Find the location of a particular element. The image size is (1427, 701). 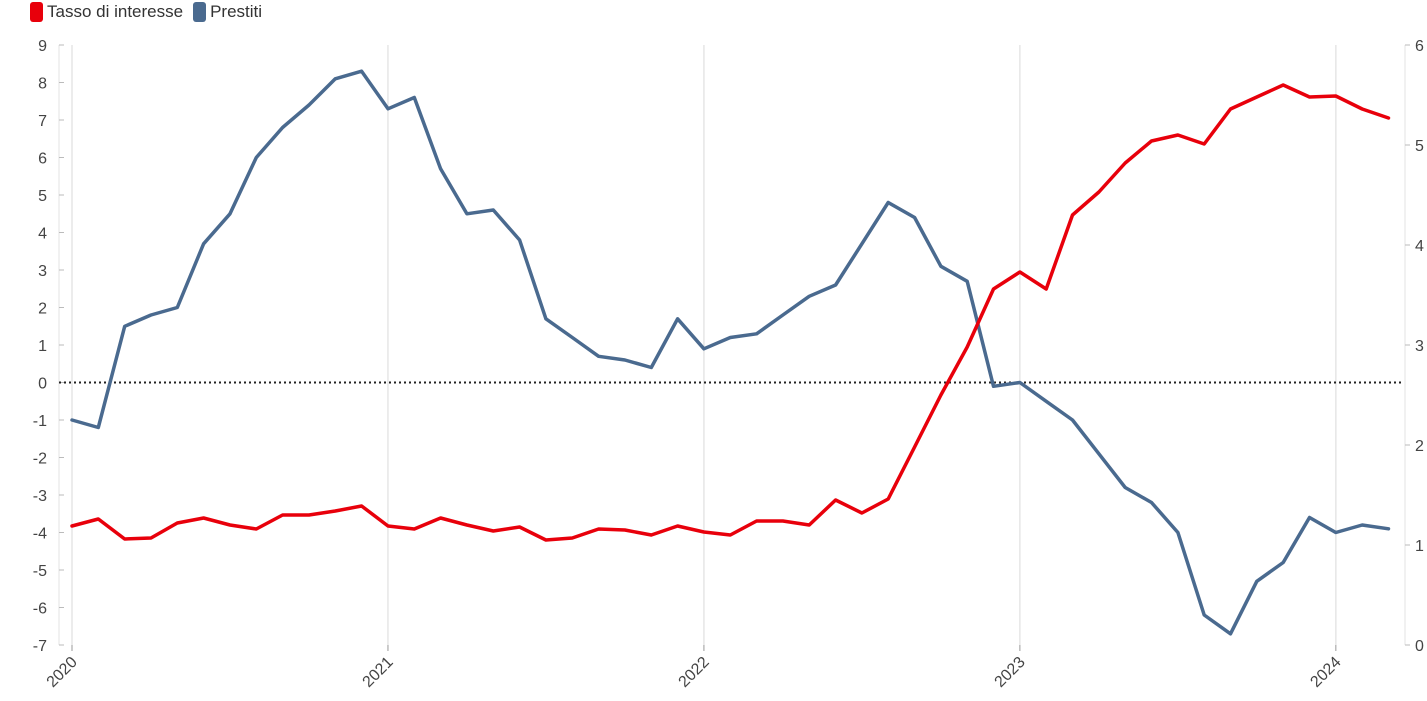

y-right-tick-label: 2 is located at coordinates (1419, 446).